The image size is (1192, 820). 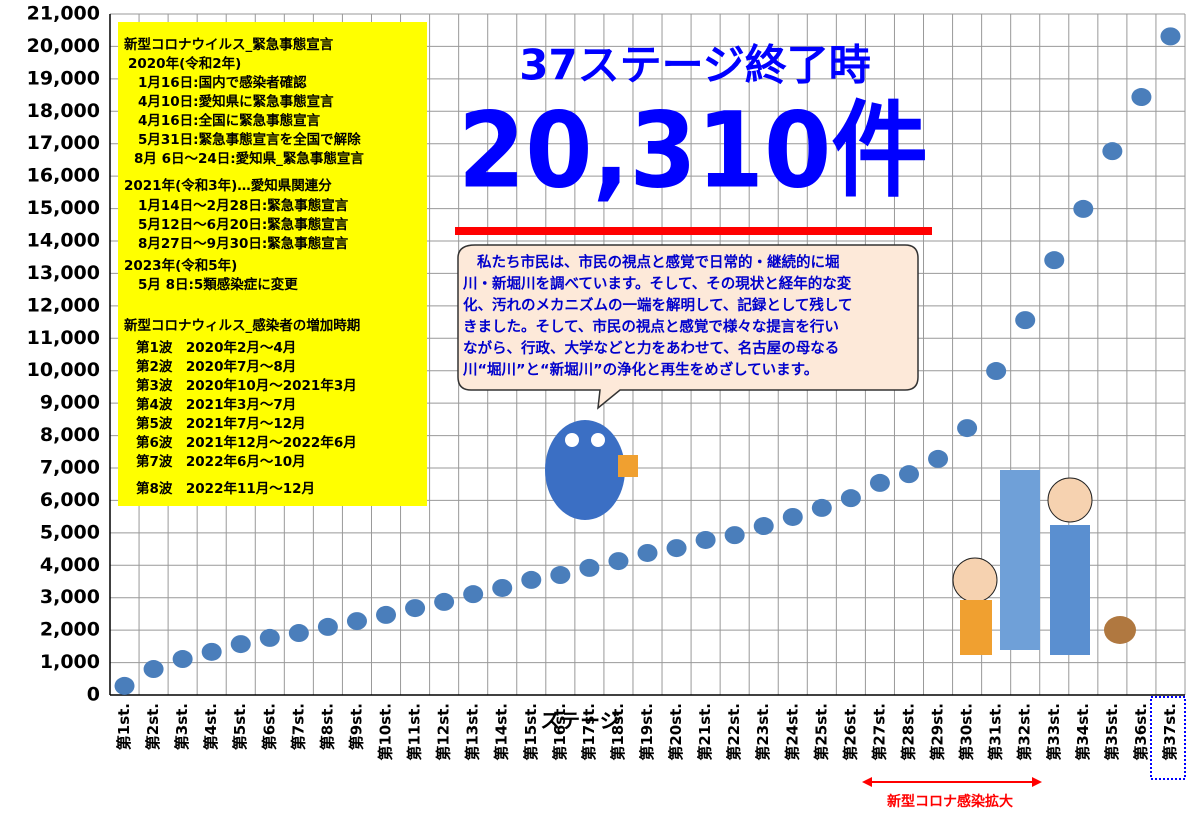 What do you see at coordinates (70, 662) in the screenshot?
I see `y-tick-label: 1,000` at bounding box center [70, 662].